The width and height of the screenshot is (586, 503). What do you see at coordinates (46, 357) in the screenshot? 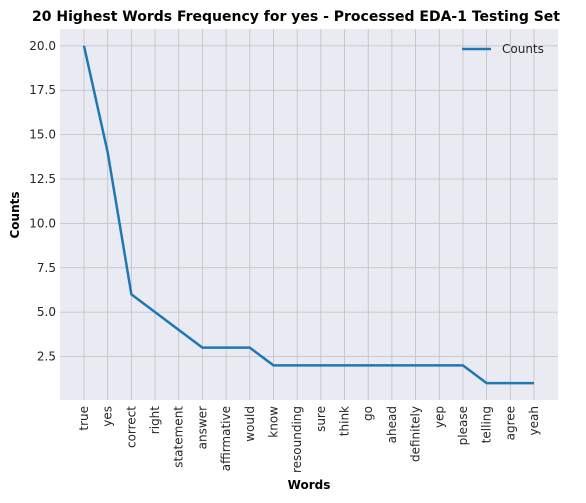
I see `y-tick-label: 2.5` at bounding box center [46, 357].